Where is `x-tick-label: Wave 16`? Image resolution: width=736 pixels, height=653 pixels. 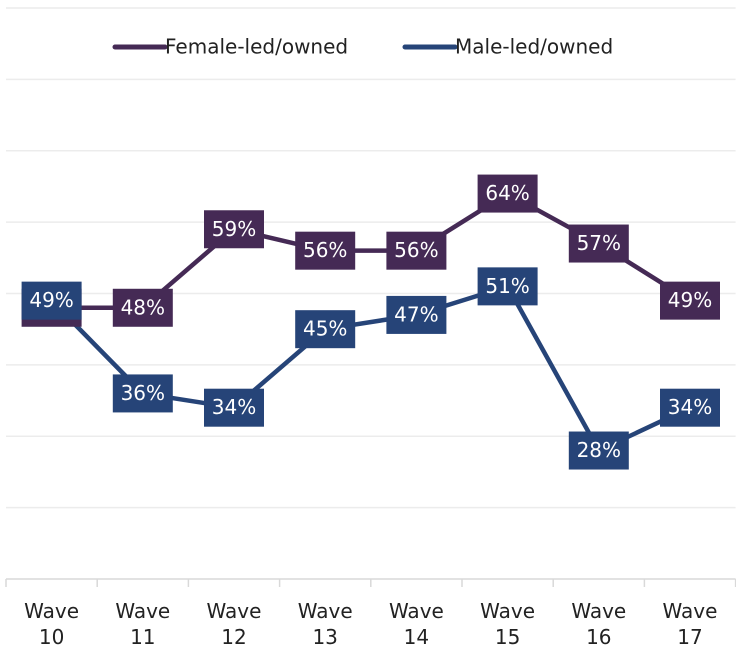
x-tick-label: Wave 16 is located at coordinates (599, 624).